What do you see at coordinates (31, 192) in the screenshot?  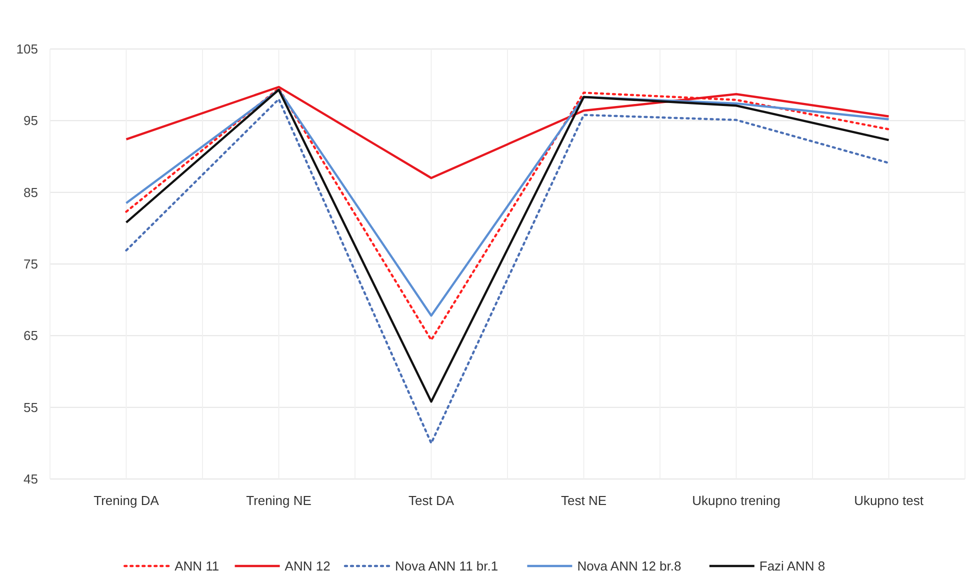 I see `y-tick-label: 85` at bounding box center [31, 192].